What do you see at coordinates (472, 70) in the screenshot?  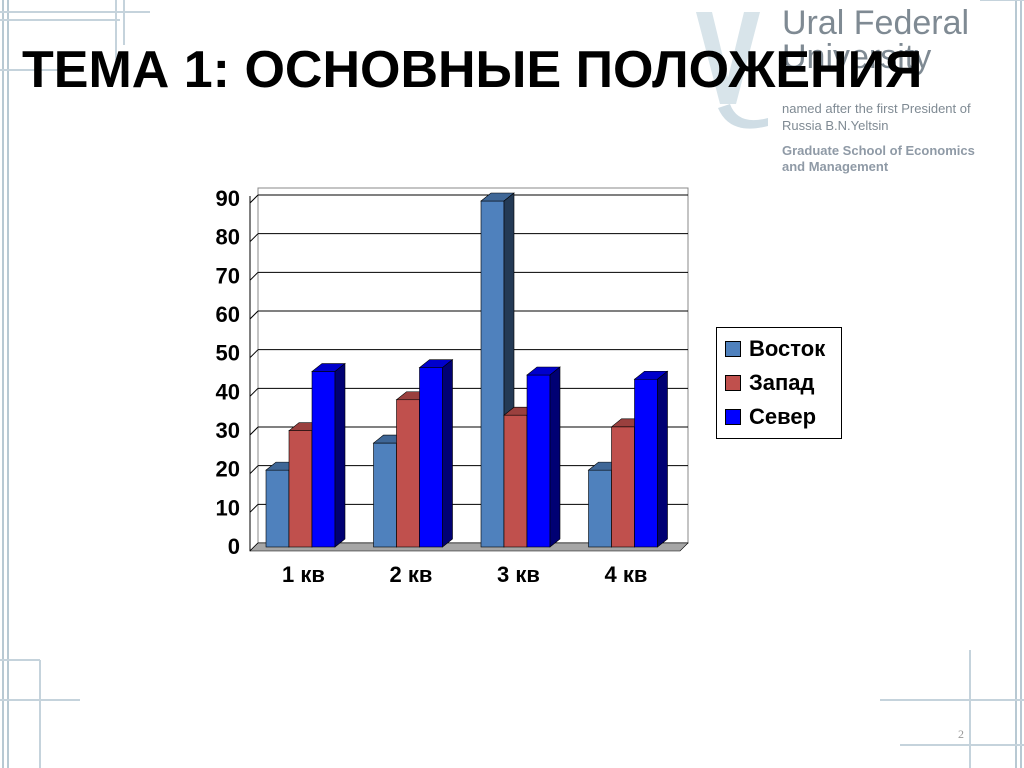 I see `slide-title: ТЕМА 1: ОСНОВНЫЕ ПОЛОЖЕНИЯ` at bounding box center [472, 70].